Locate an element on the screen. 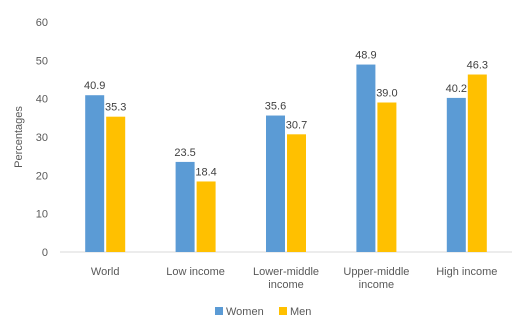 The height and width of the screenshot is (322, 516). data-label: 35.6 is located at coordinates (275, 107).